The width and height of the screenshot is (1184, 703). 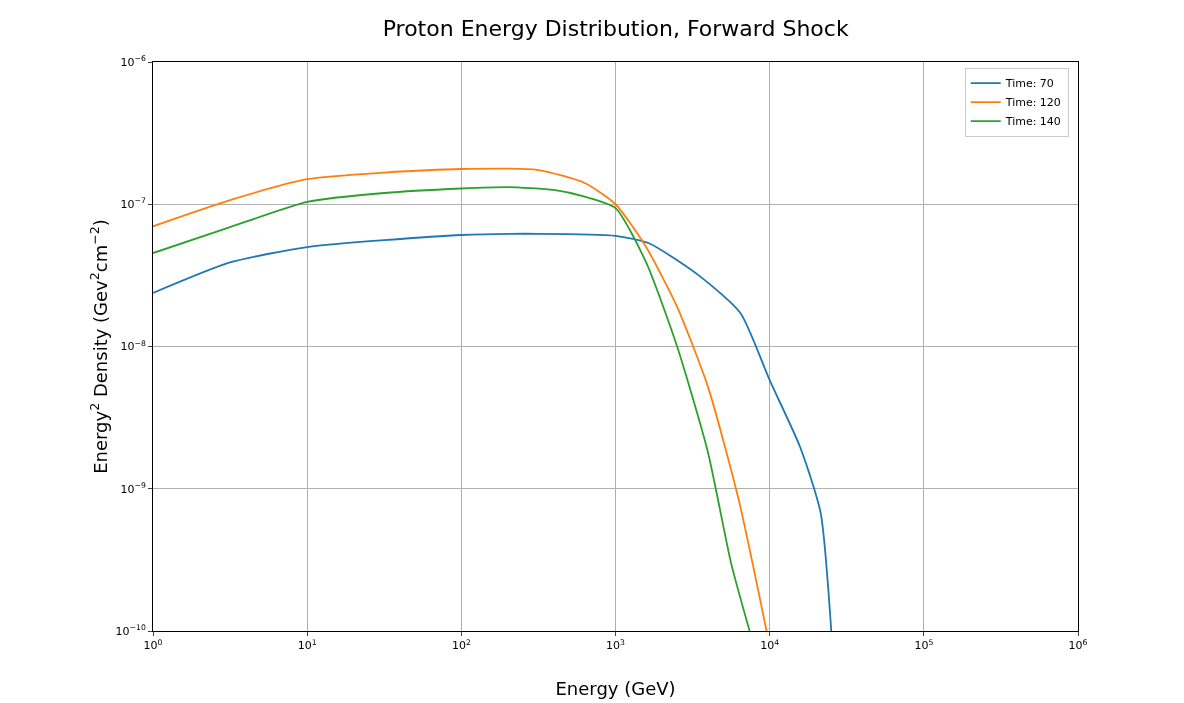 I want to click on chart-title: Proton Energy Distribution, Forward Shock, so click(x=615, y=29).